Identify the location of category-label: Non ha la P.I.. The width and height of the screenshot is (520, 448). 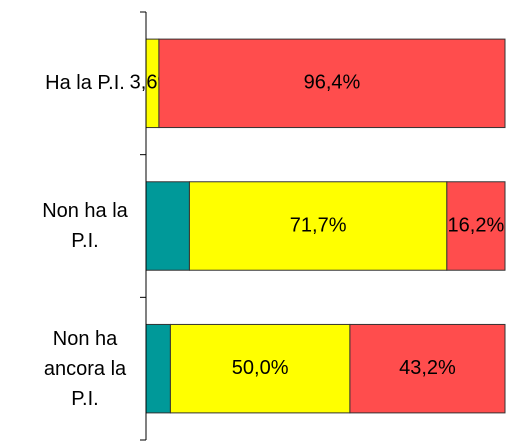
(85, 226).